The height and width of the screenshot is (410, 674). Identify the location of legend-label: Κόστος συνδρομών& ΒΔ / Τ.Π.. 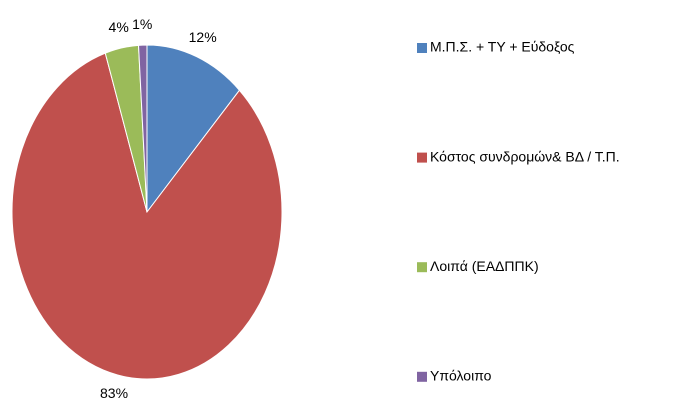
(525, 156).